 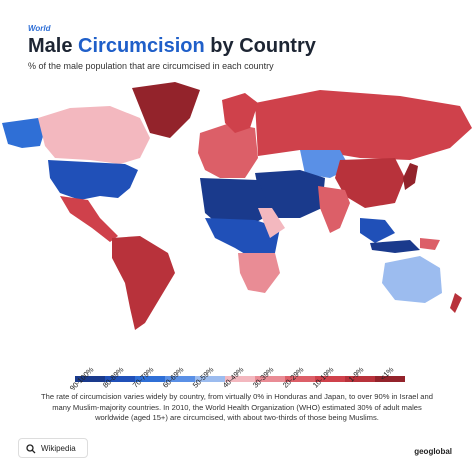 I want to click on north-africa, so click(x=236, y=202).